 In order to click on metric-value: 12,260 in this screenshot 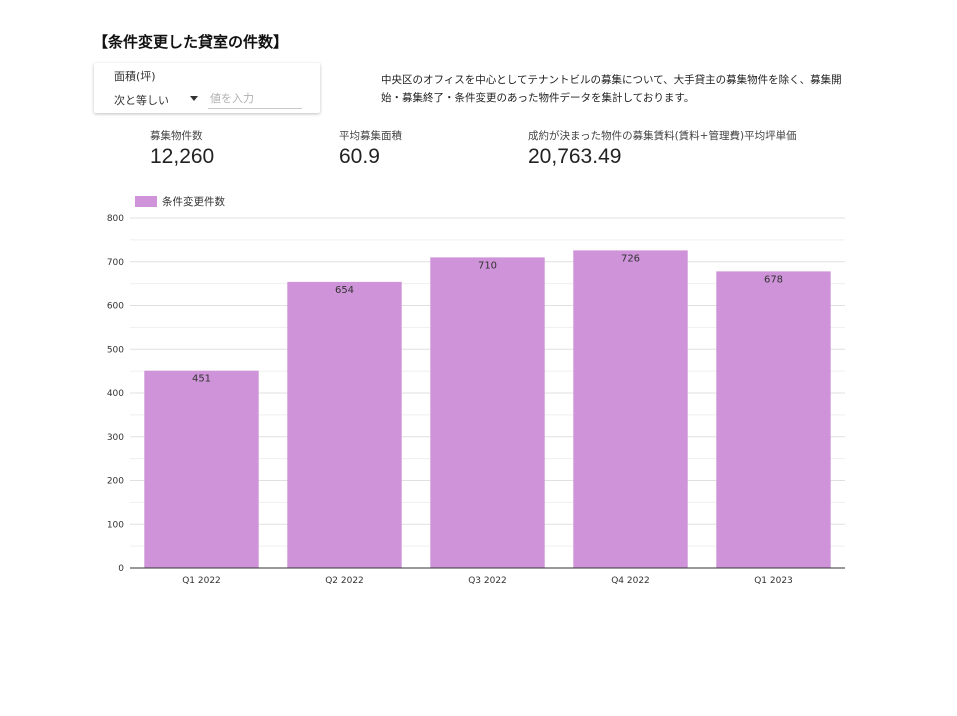, I will do `click(182, 156)`.